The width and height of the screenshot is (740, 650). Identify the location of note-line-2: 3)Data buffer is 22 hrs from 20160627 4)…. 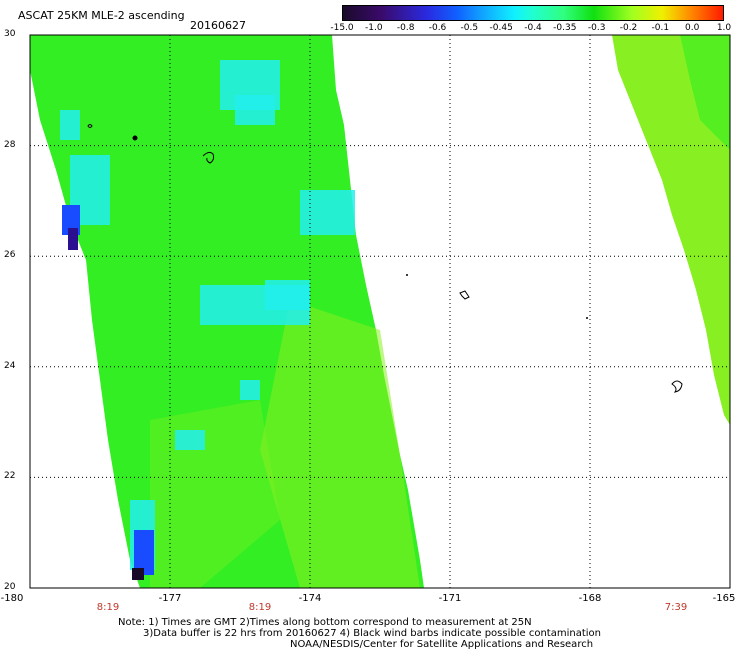
(372, 633).